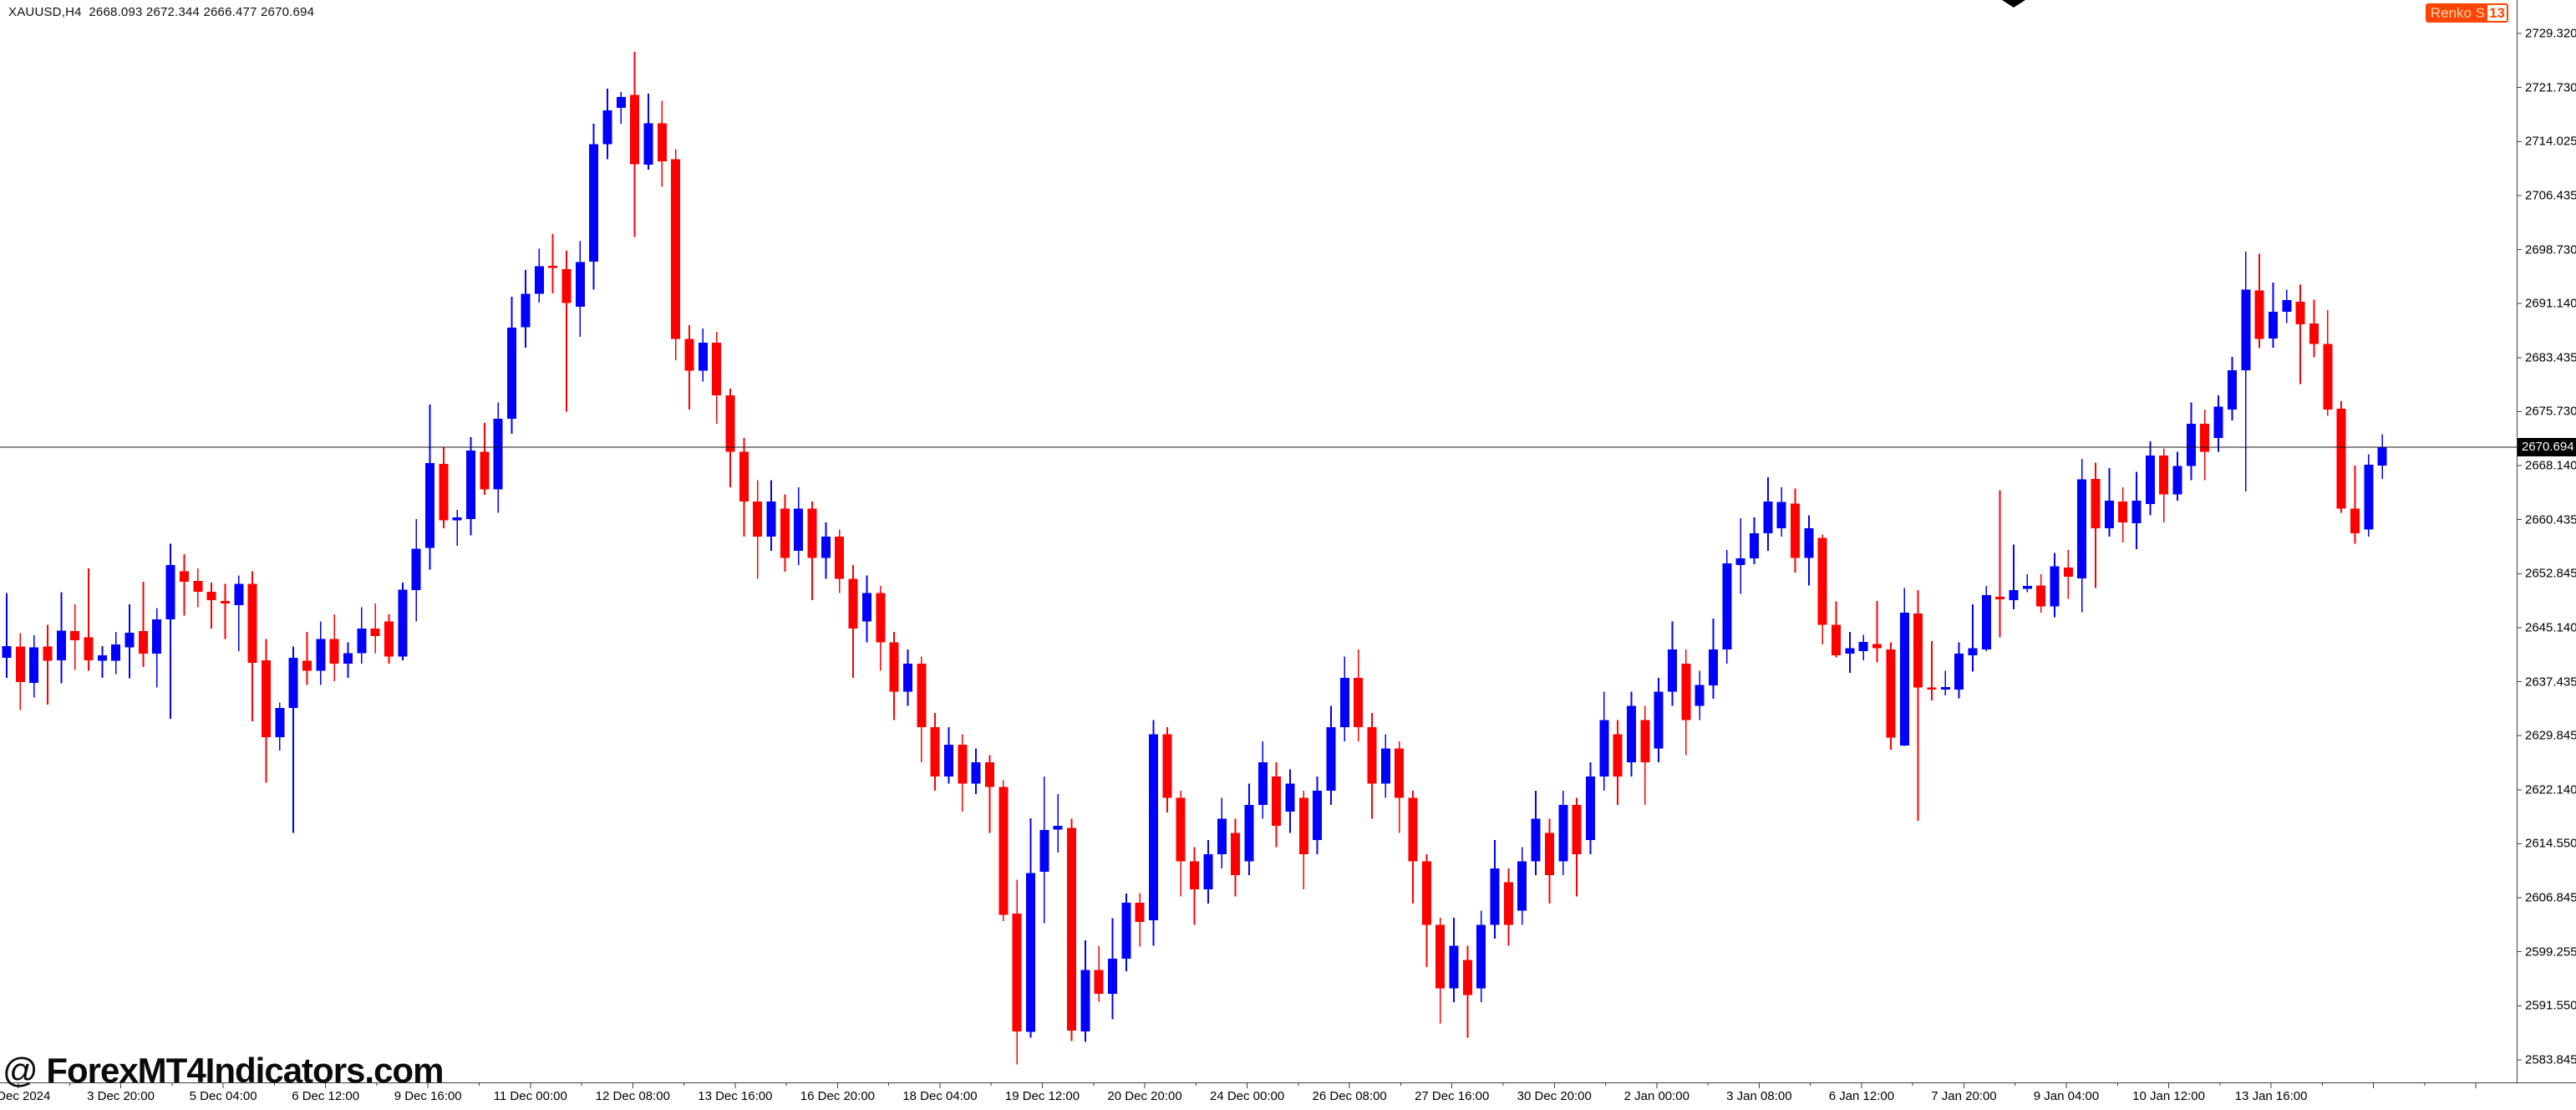 This screenshot has width=2576, height=1110. I want to click on price-axis-label: 2660.435, so click(2550, 519).